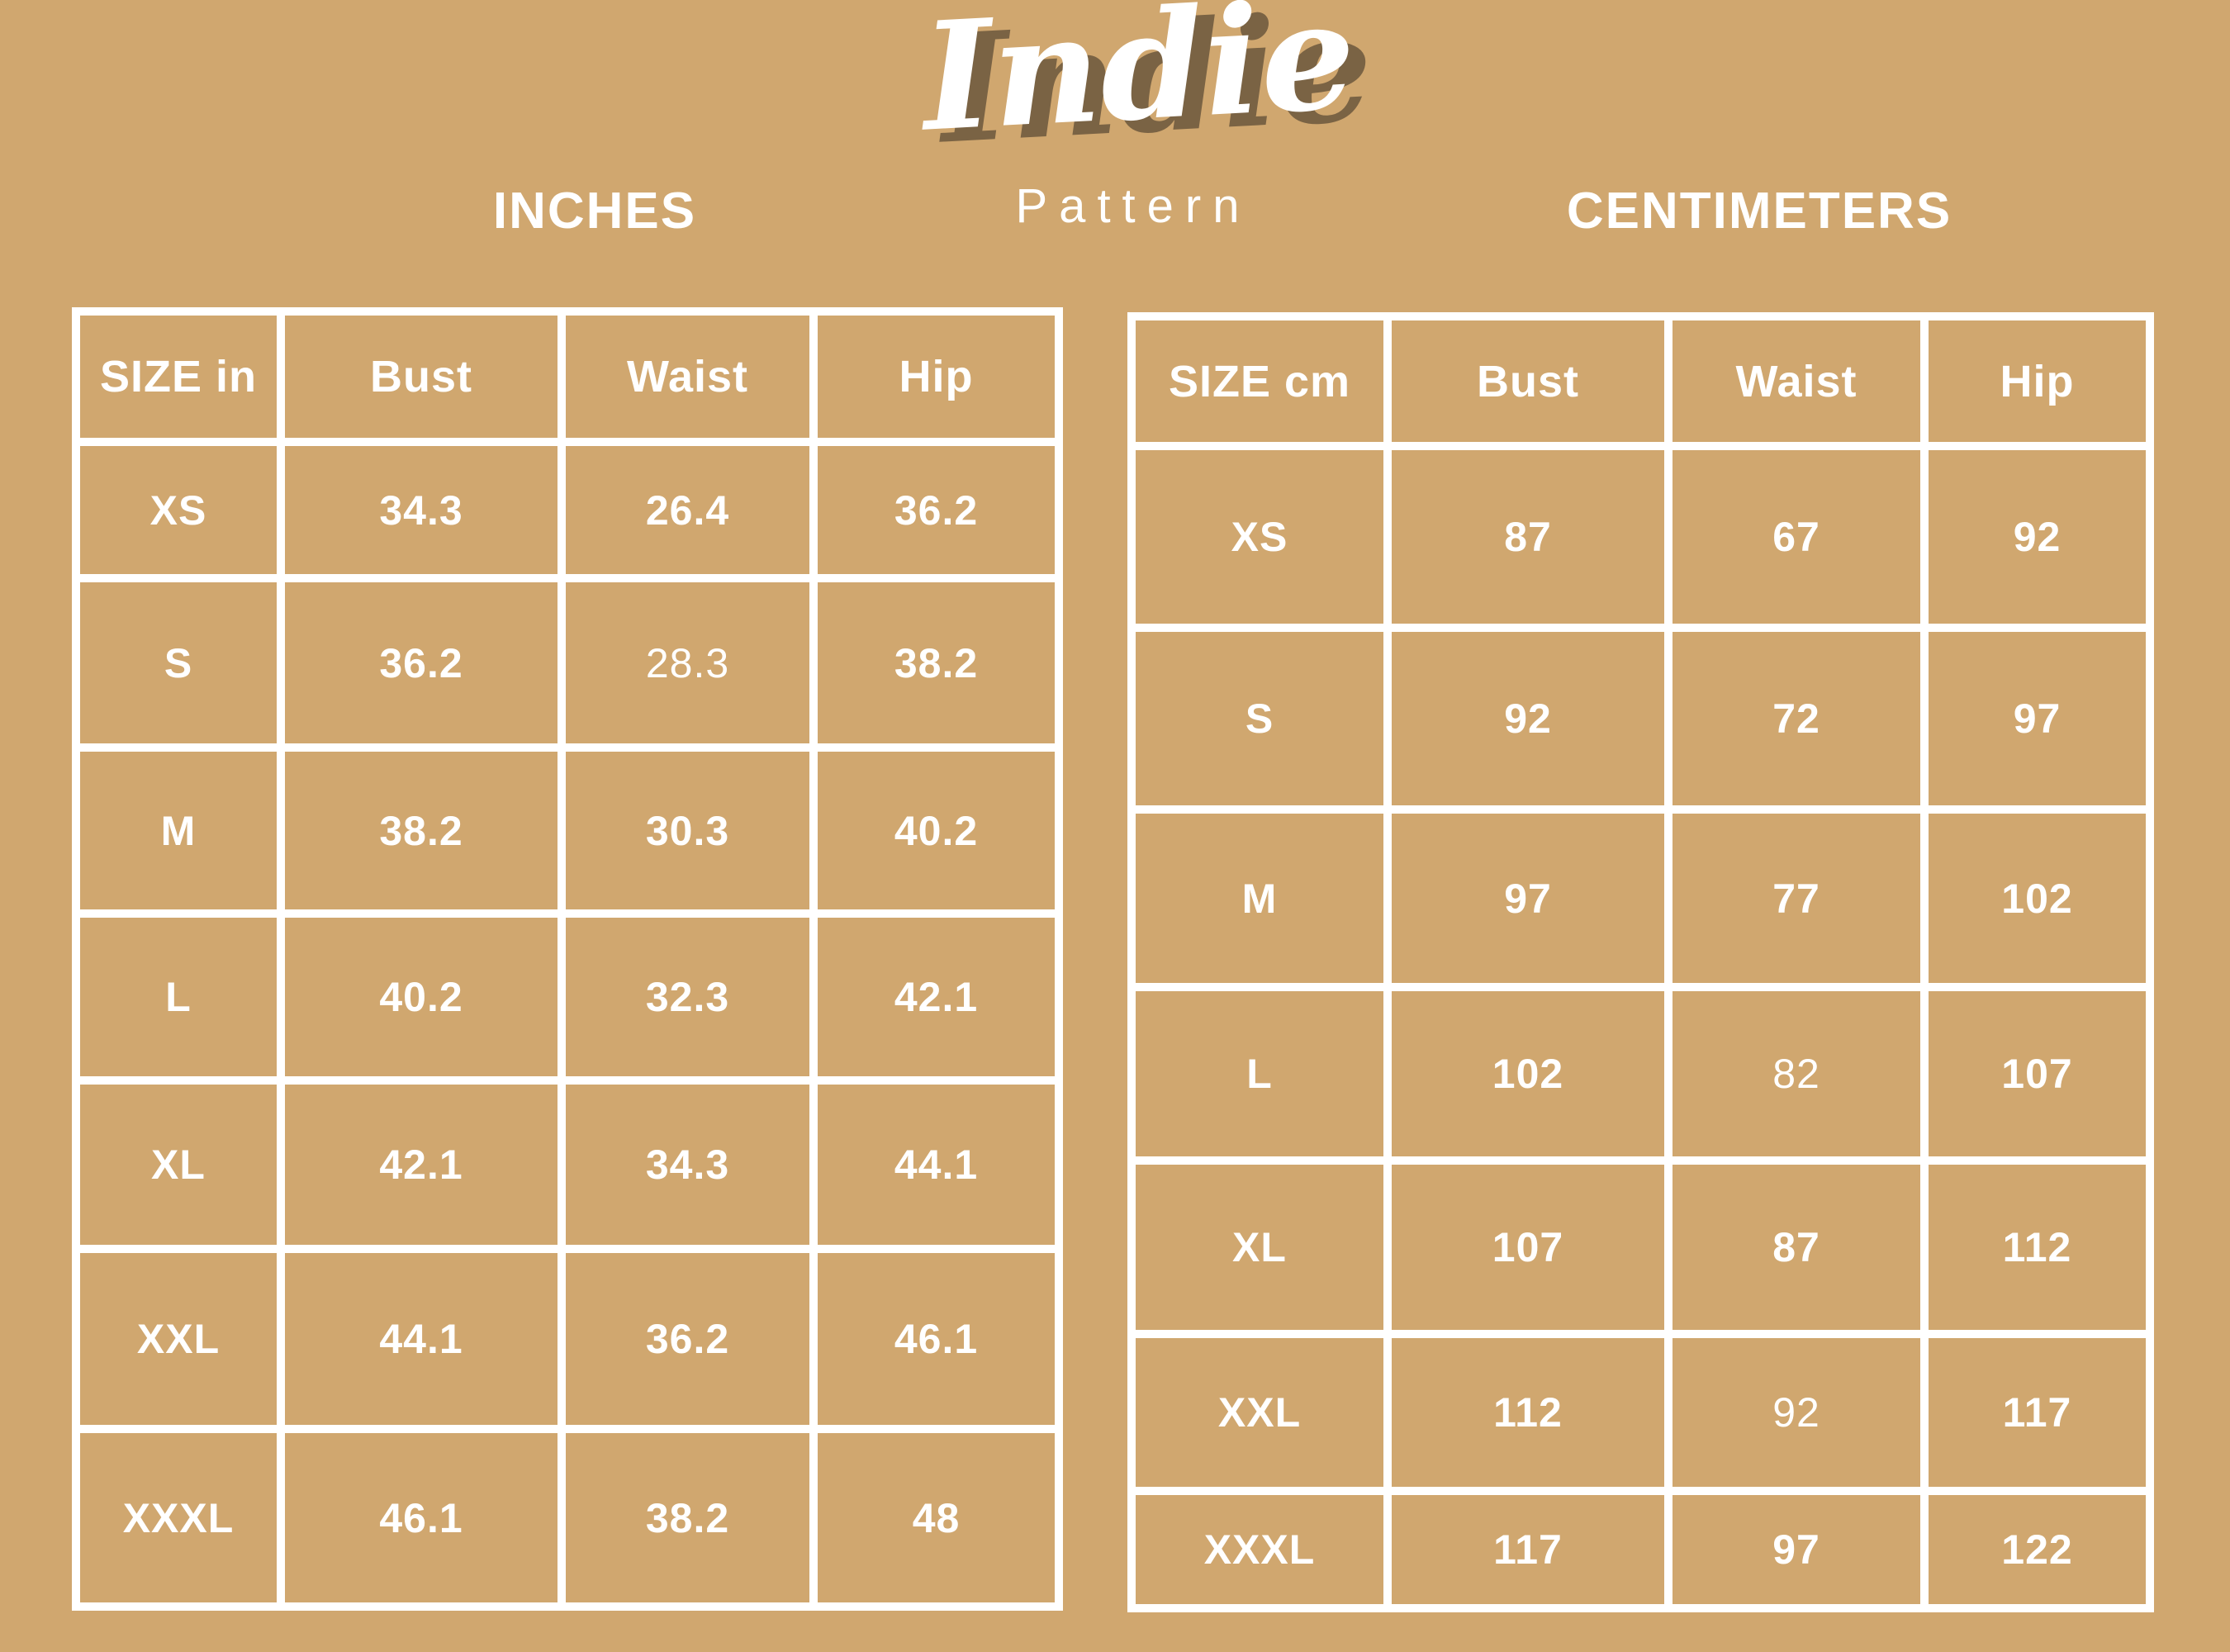  What do you see at coordinates (1796, 898) in the screenshot?
I see `measurement-cell: 77` at bounding box center [1796, 898].